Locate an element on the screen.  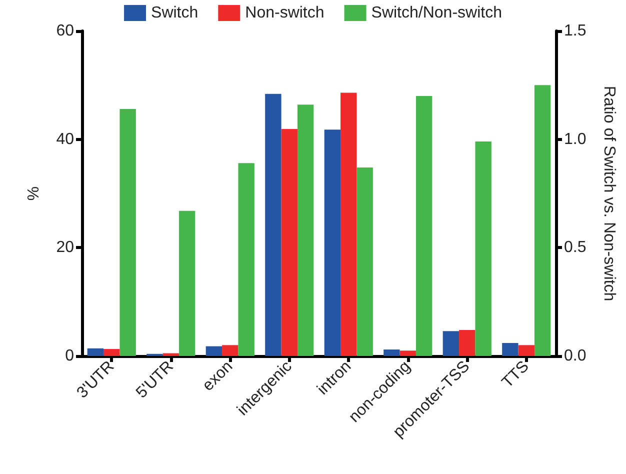
y2-tick-label: 0.0 is located at coordinates (575, 356).